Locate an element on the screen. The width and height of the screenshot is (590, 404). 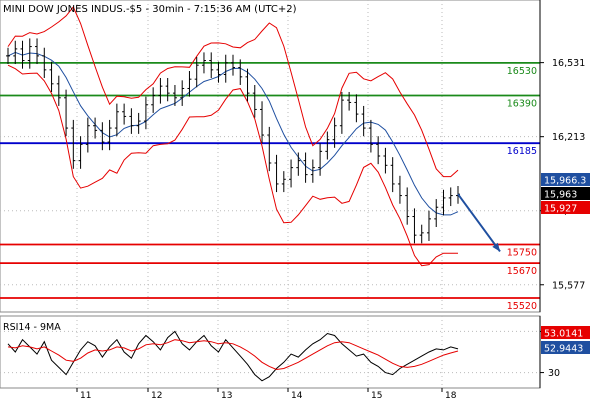
forecast-arrow-line is located at coordinates (479, 223).